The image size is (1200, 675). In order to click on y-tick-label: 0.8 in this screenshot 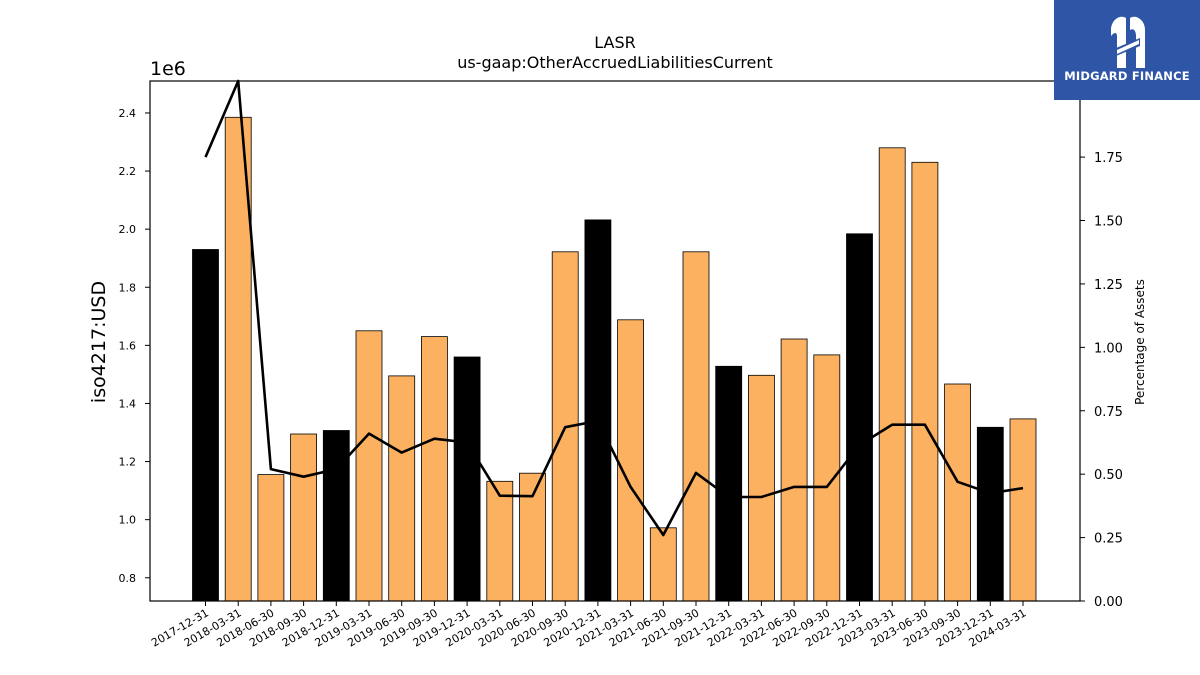, I will do `click(128, 578)`.